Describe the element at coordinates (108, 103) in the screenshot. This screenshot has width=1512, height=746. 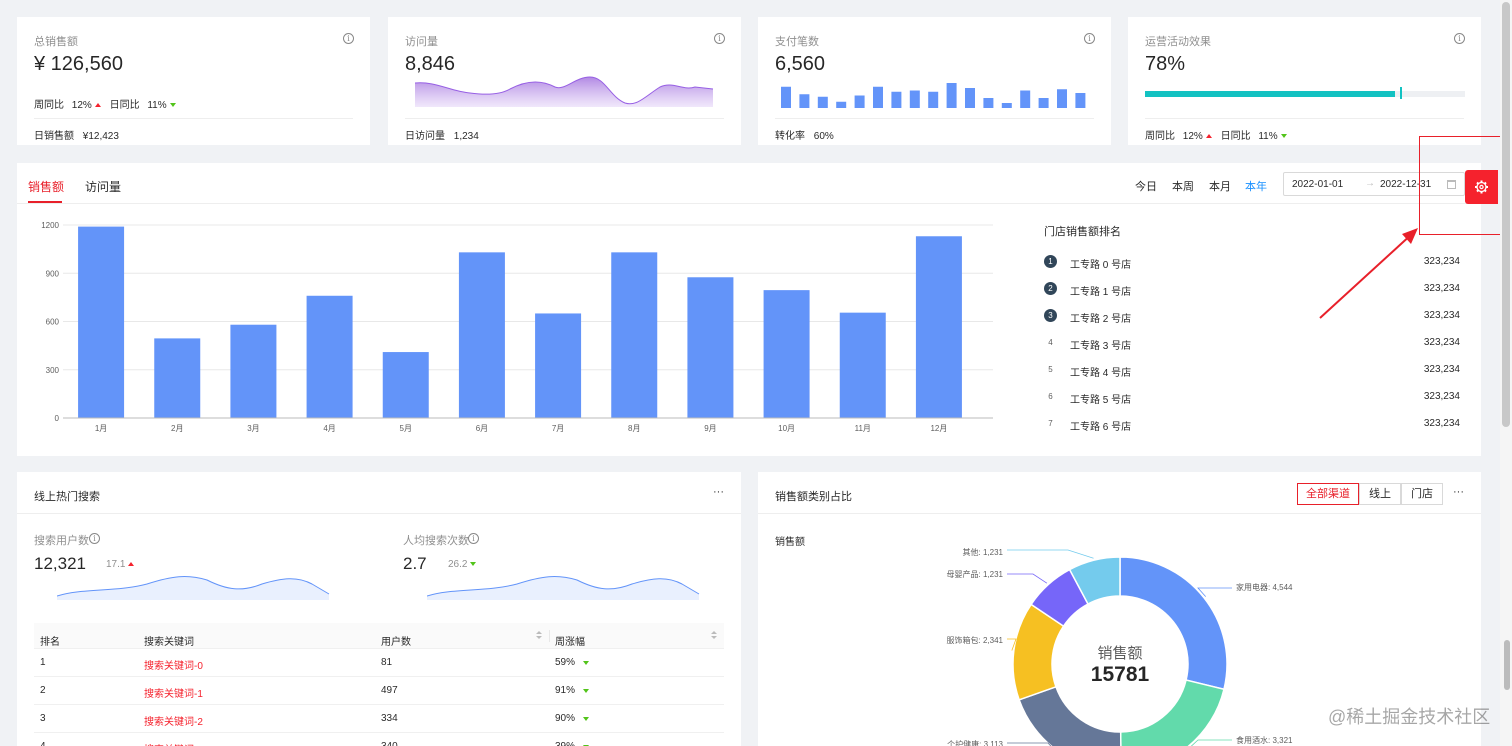
I see `stat-trends: 周同比 12% 日同比 11%` at that location.